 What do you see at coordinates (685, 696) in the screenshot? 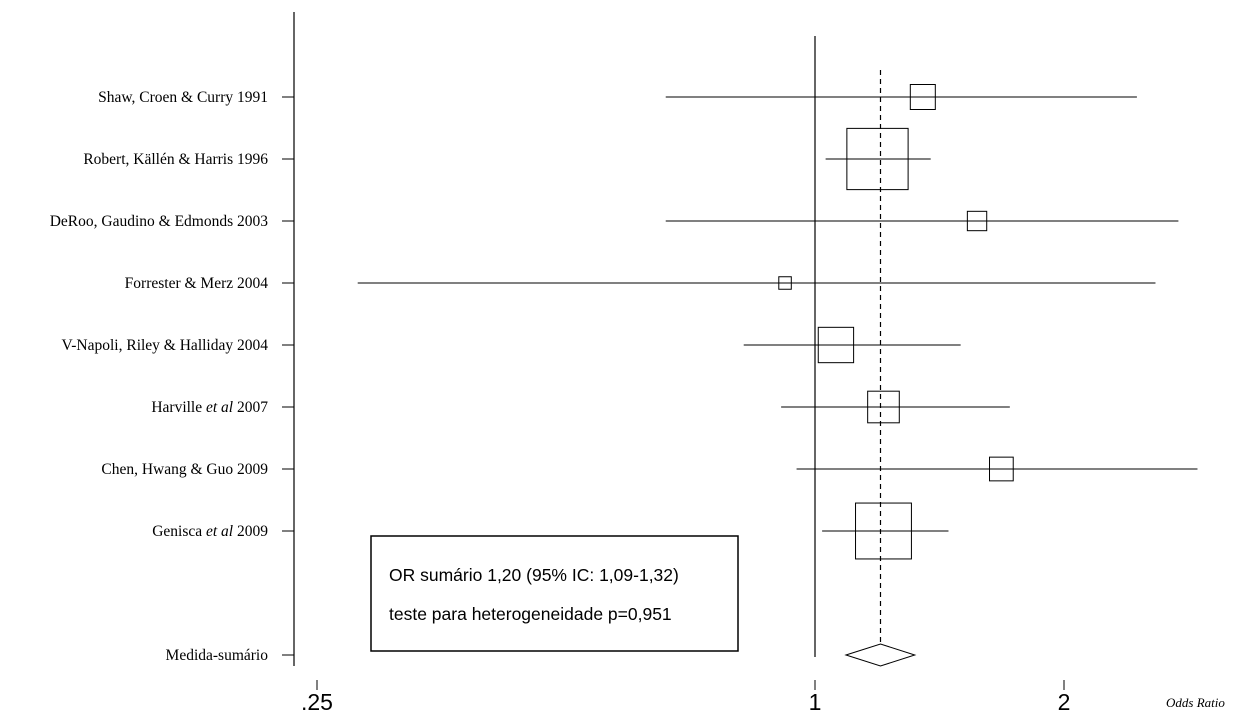
I see `x-axis-ticks: .25 1 2` at bounding box center [685, 696].